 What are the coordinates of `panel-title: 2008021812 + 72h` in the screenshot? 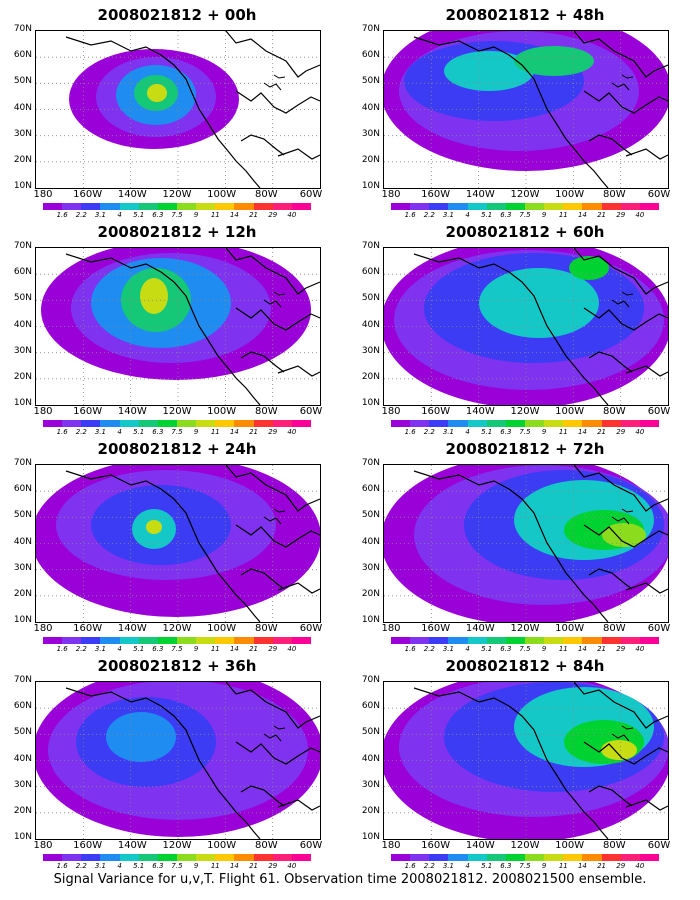 It's located at (525, 449).